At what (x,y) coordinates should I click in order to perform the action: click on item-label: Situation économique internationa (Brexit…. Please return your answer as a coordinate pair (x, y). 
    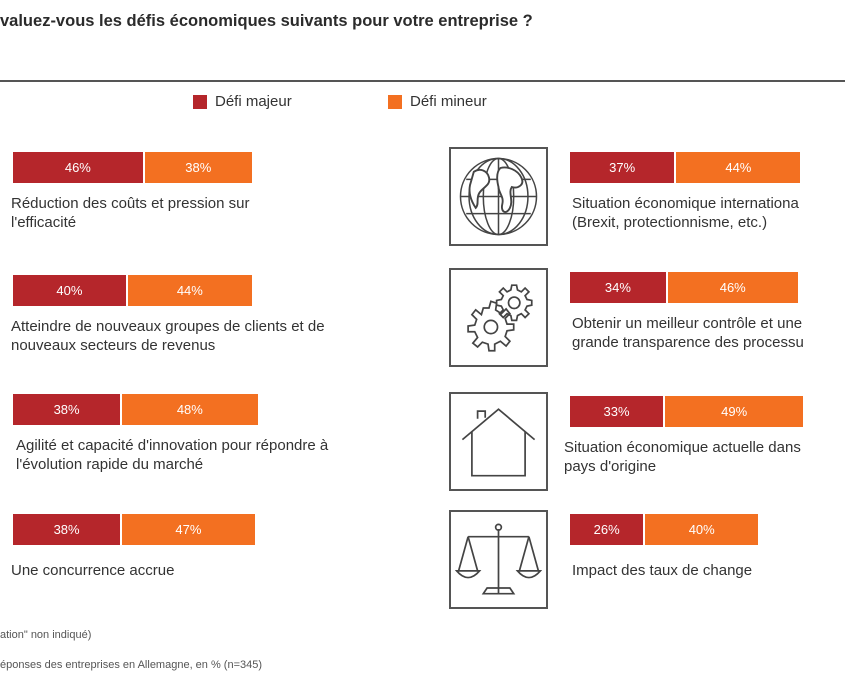
    Looking at the image, I should click on (685, 213).